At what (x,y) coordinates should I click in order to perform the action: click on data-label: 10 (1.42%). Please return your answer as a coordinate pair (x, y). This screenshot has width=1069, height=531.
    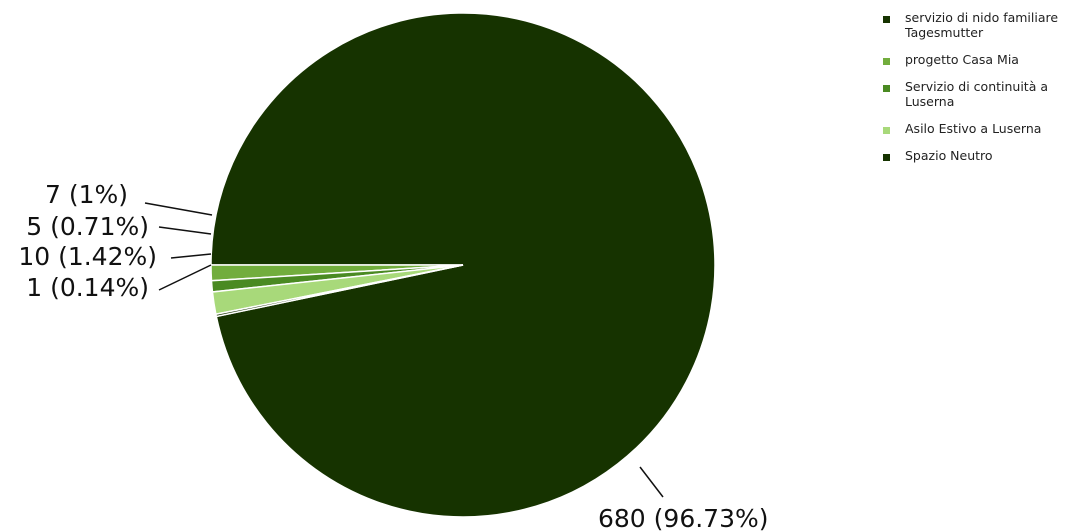
    Looking at the image, I should click on (87, 256).